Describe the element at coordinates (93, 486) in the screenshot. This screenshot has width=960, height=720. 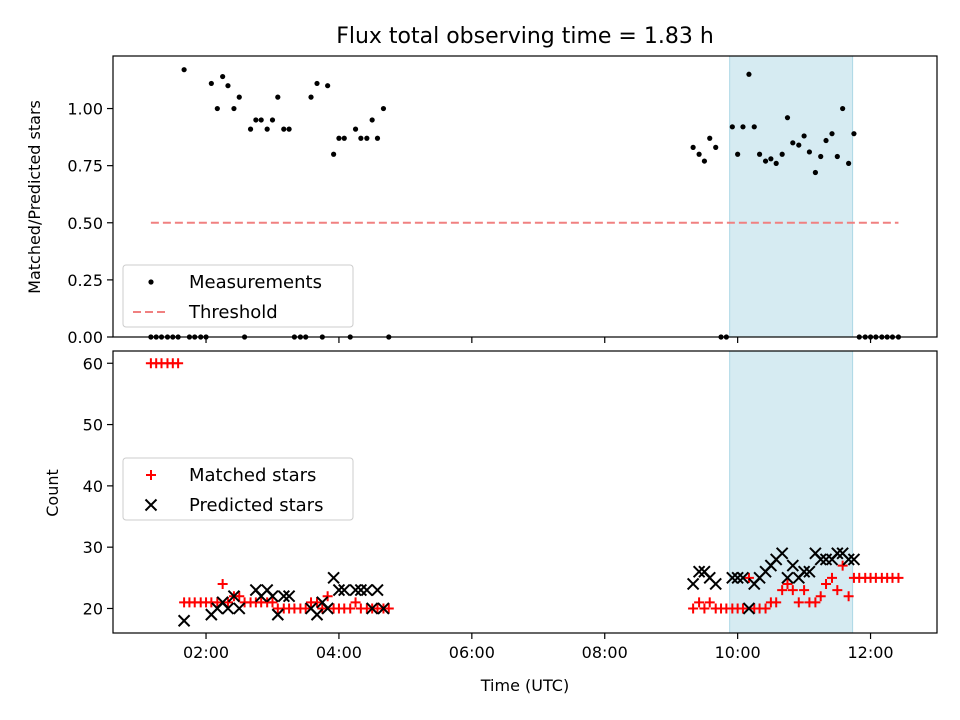
I see `count-ytick-label-2: 40` at that location.